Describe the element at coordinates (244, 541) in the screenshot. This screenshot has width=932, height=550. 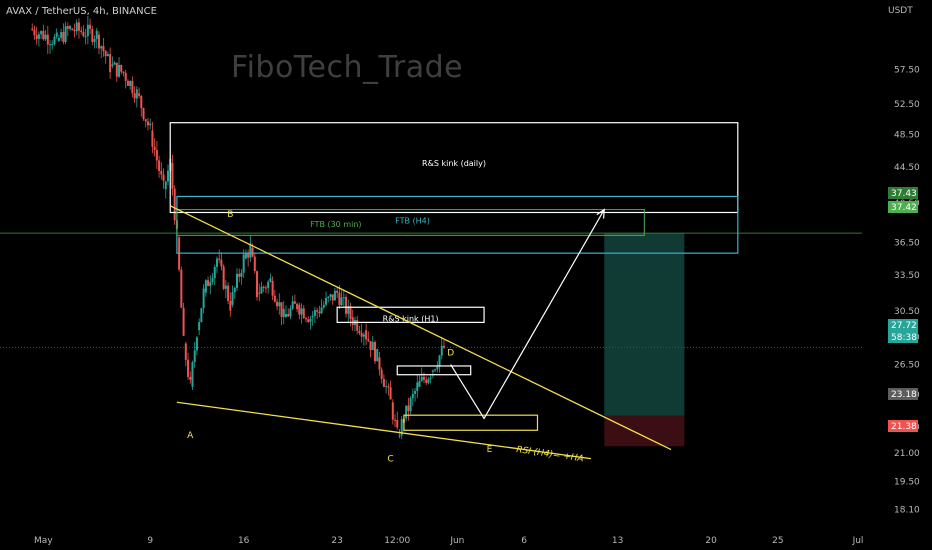
I see `x-tick-label: 16` at that location.